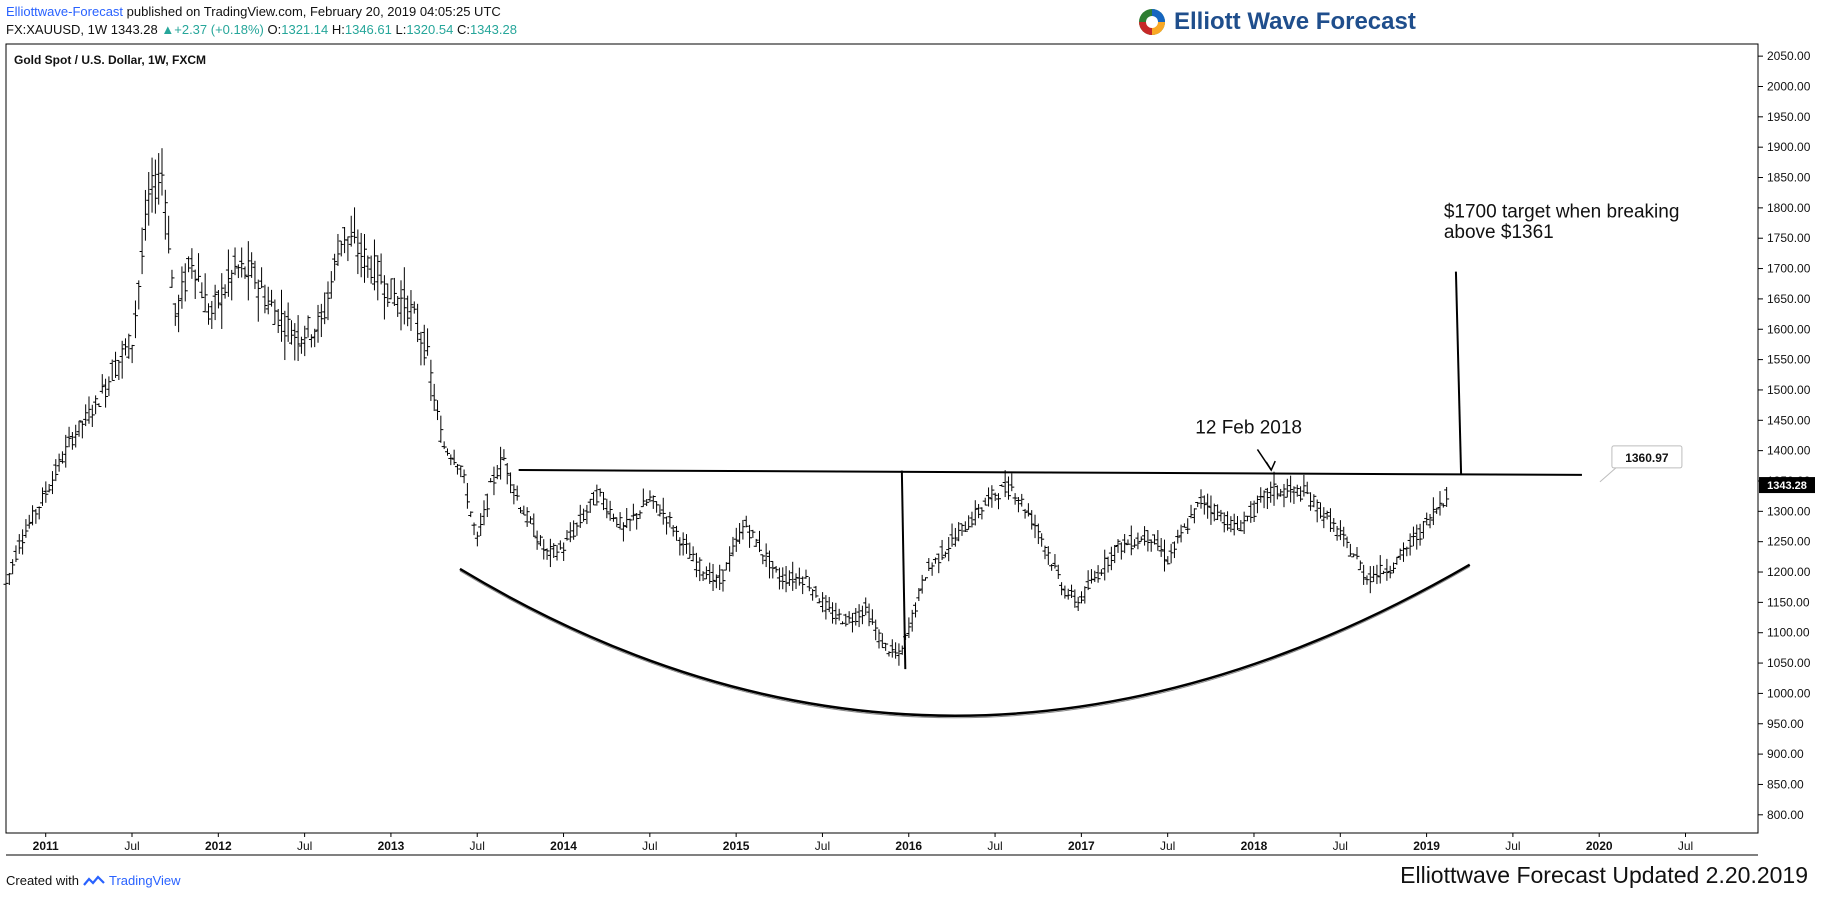 Image resolution: width=1828 pixels, height=898 pixels. What do you see at coordinates (1789, 269) in the screenshot?
I see `y-tick-label: 1700.00` at bounding box center [1789, 269].